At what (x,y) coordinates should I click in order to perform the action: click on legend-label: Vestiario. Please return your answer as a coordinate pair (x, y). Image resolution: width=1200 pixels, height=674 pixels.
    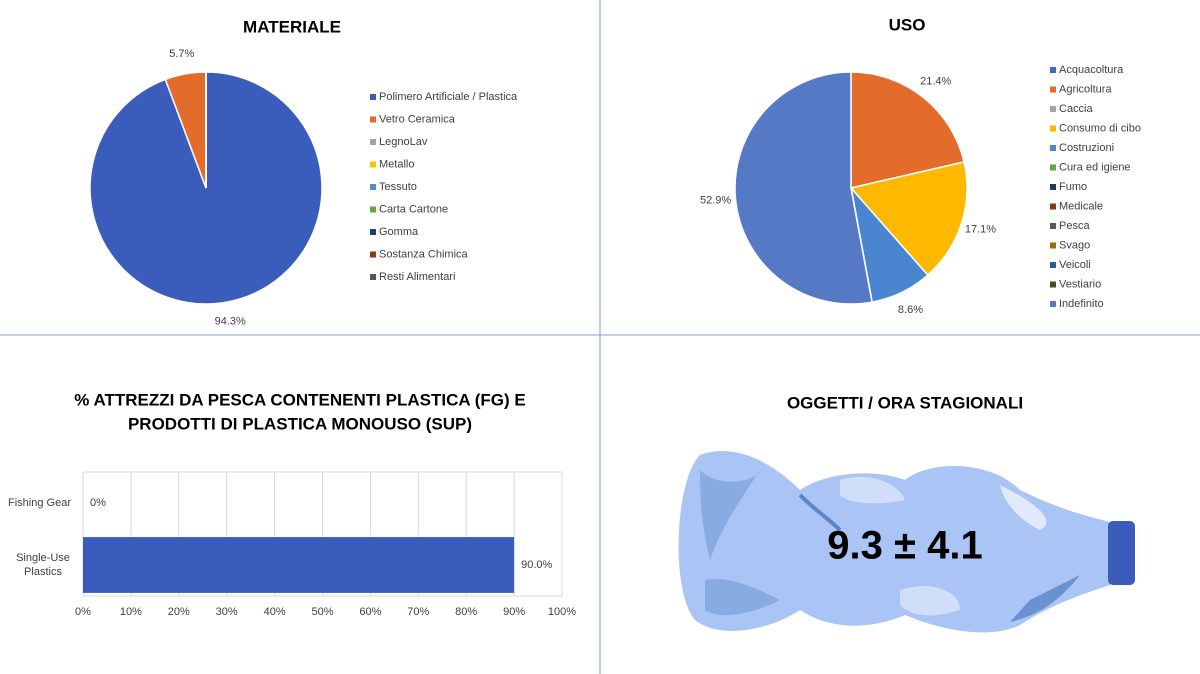
    Looking at the image, I should click on (1080, 284).